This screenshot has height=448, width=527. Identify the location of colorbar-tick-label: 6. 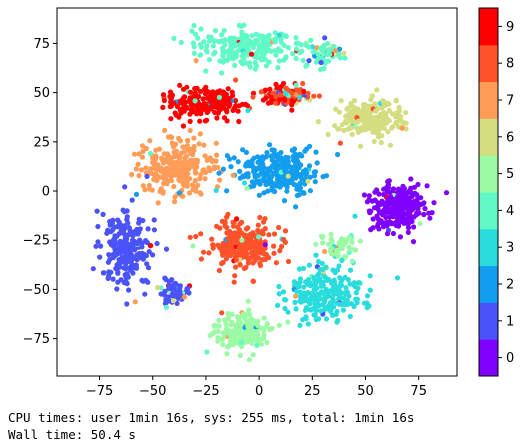
(510, 137).